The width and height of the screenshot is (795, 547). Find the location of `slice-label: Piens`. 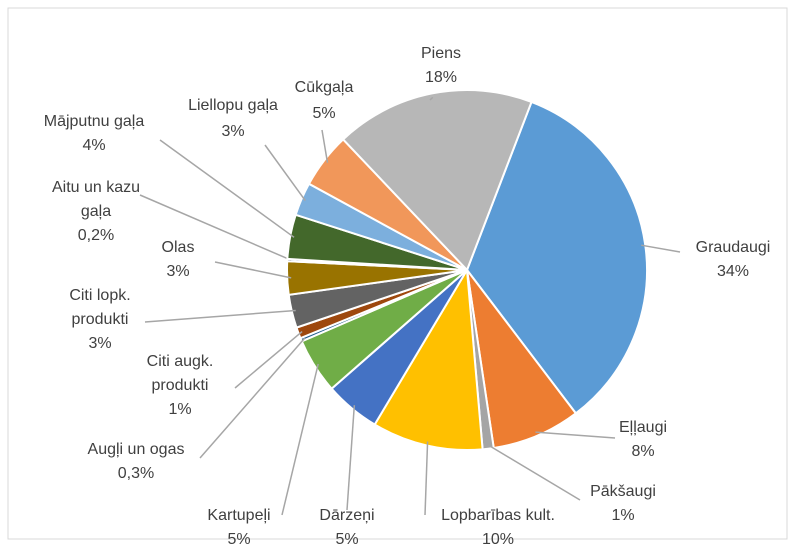

slice-label: Piens is located at coordinates (441, 53).